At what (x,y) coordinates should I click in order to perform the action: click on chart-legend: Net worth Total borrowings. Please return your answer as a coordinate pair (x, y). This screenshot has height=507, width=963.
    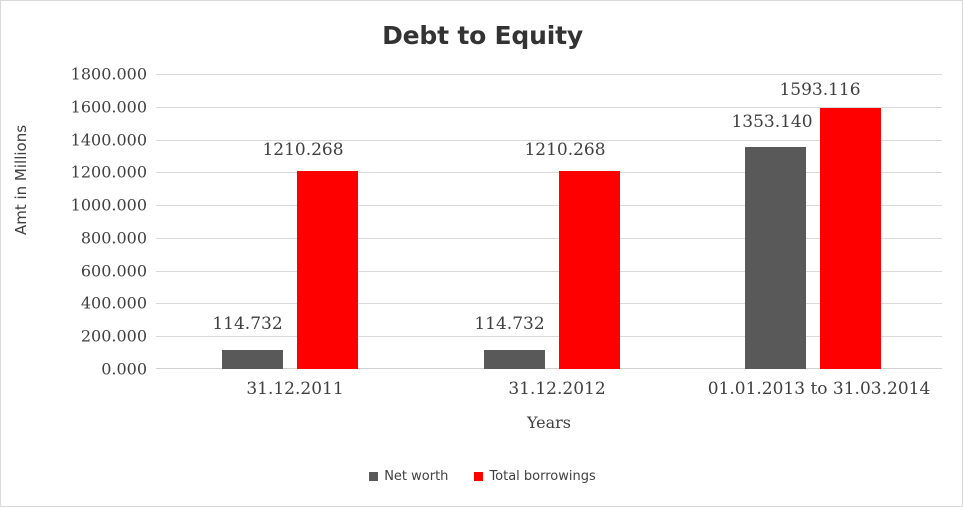
    Looking at the image, I should click on (481, 476).